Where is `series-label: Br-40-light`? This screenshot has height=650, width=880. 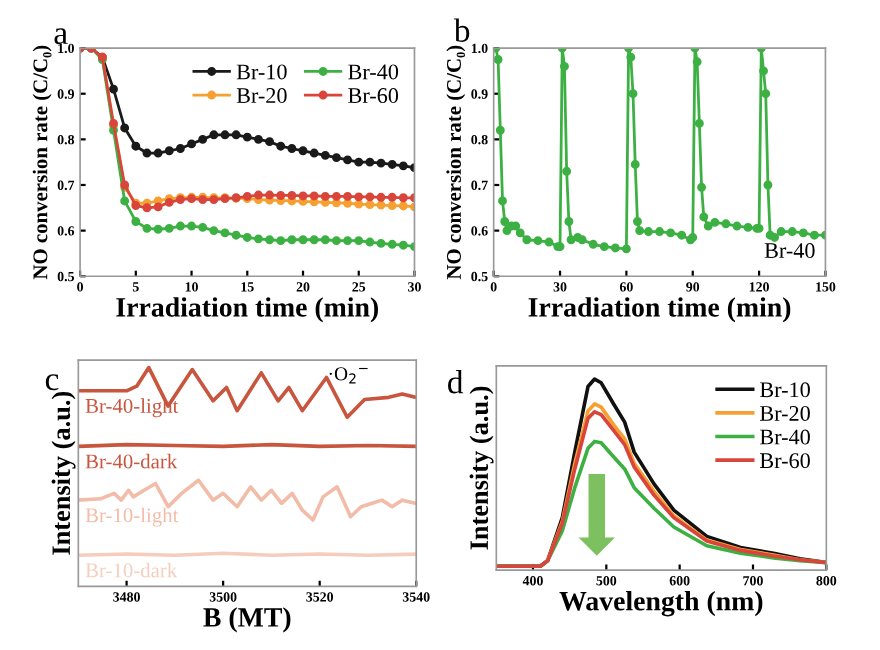 series-label: Br-40-light is located at coordinates (132, 408).